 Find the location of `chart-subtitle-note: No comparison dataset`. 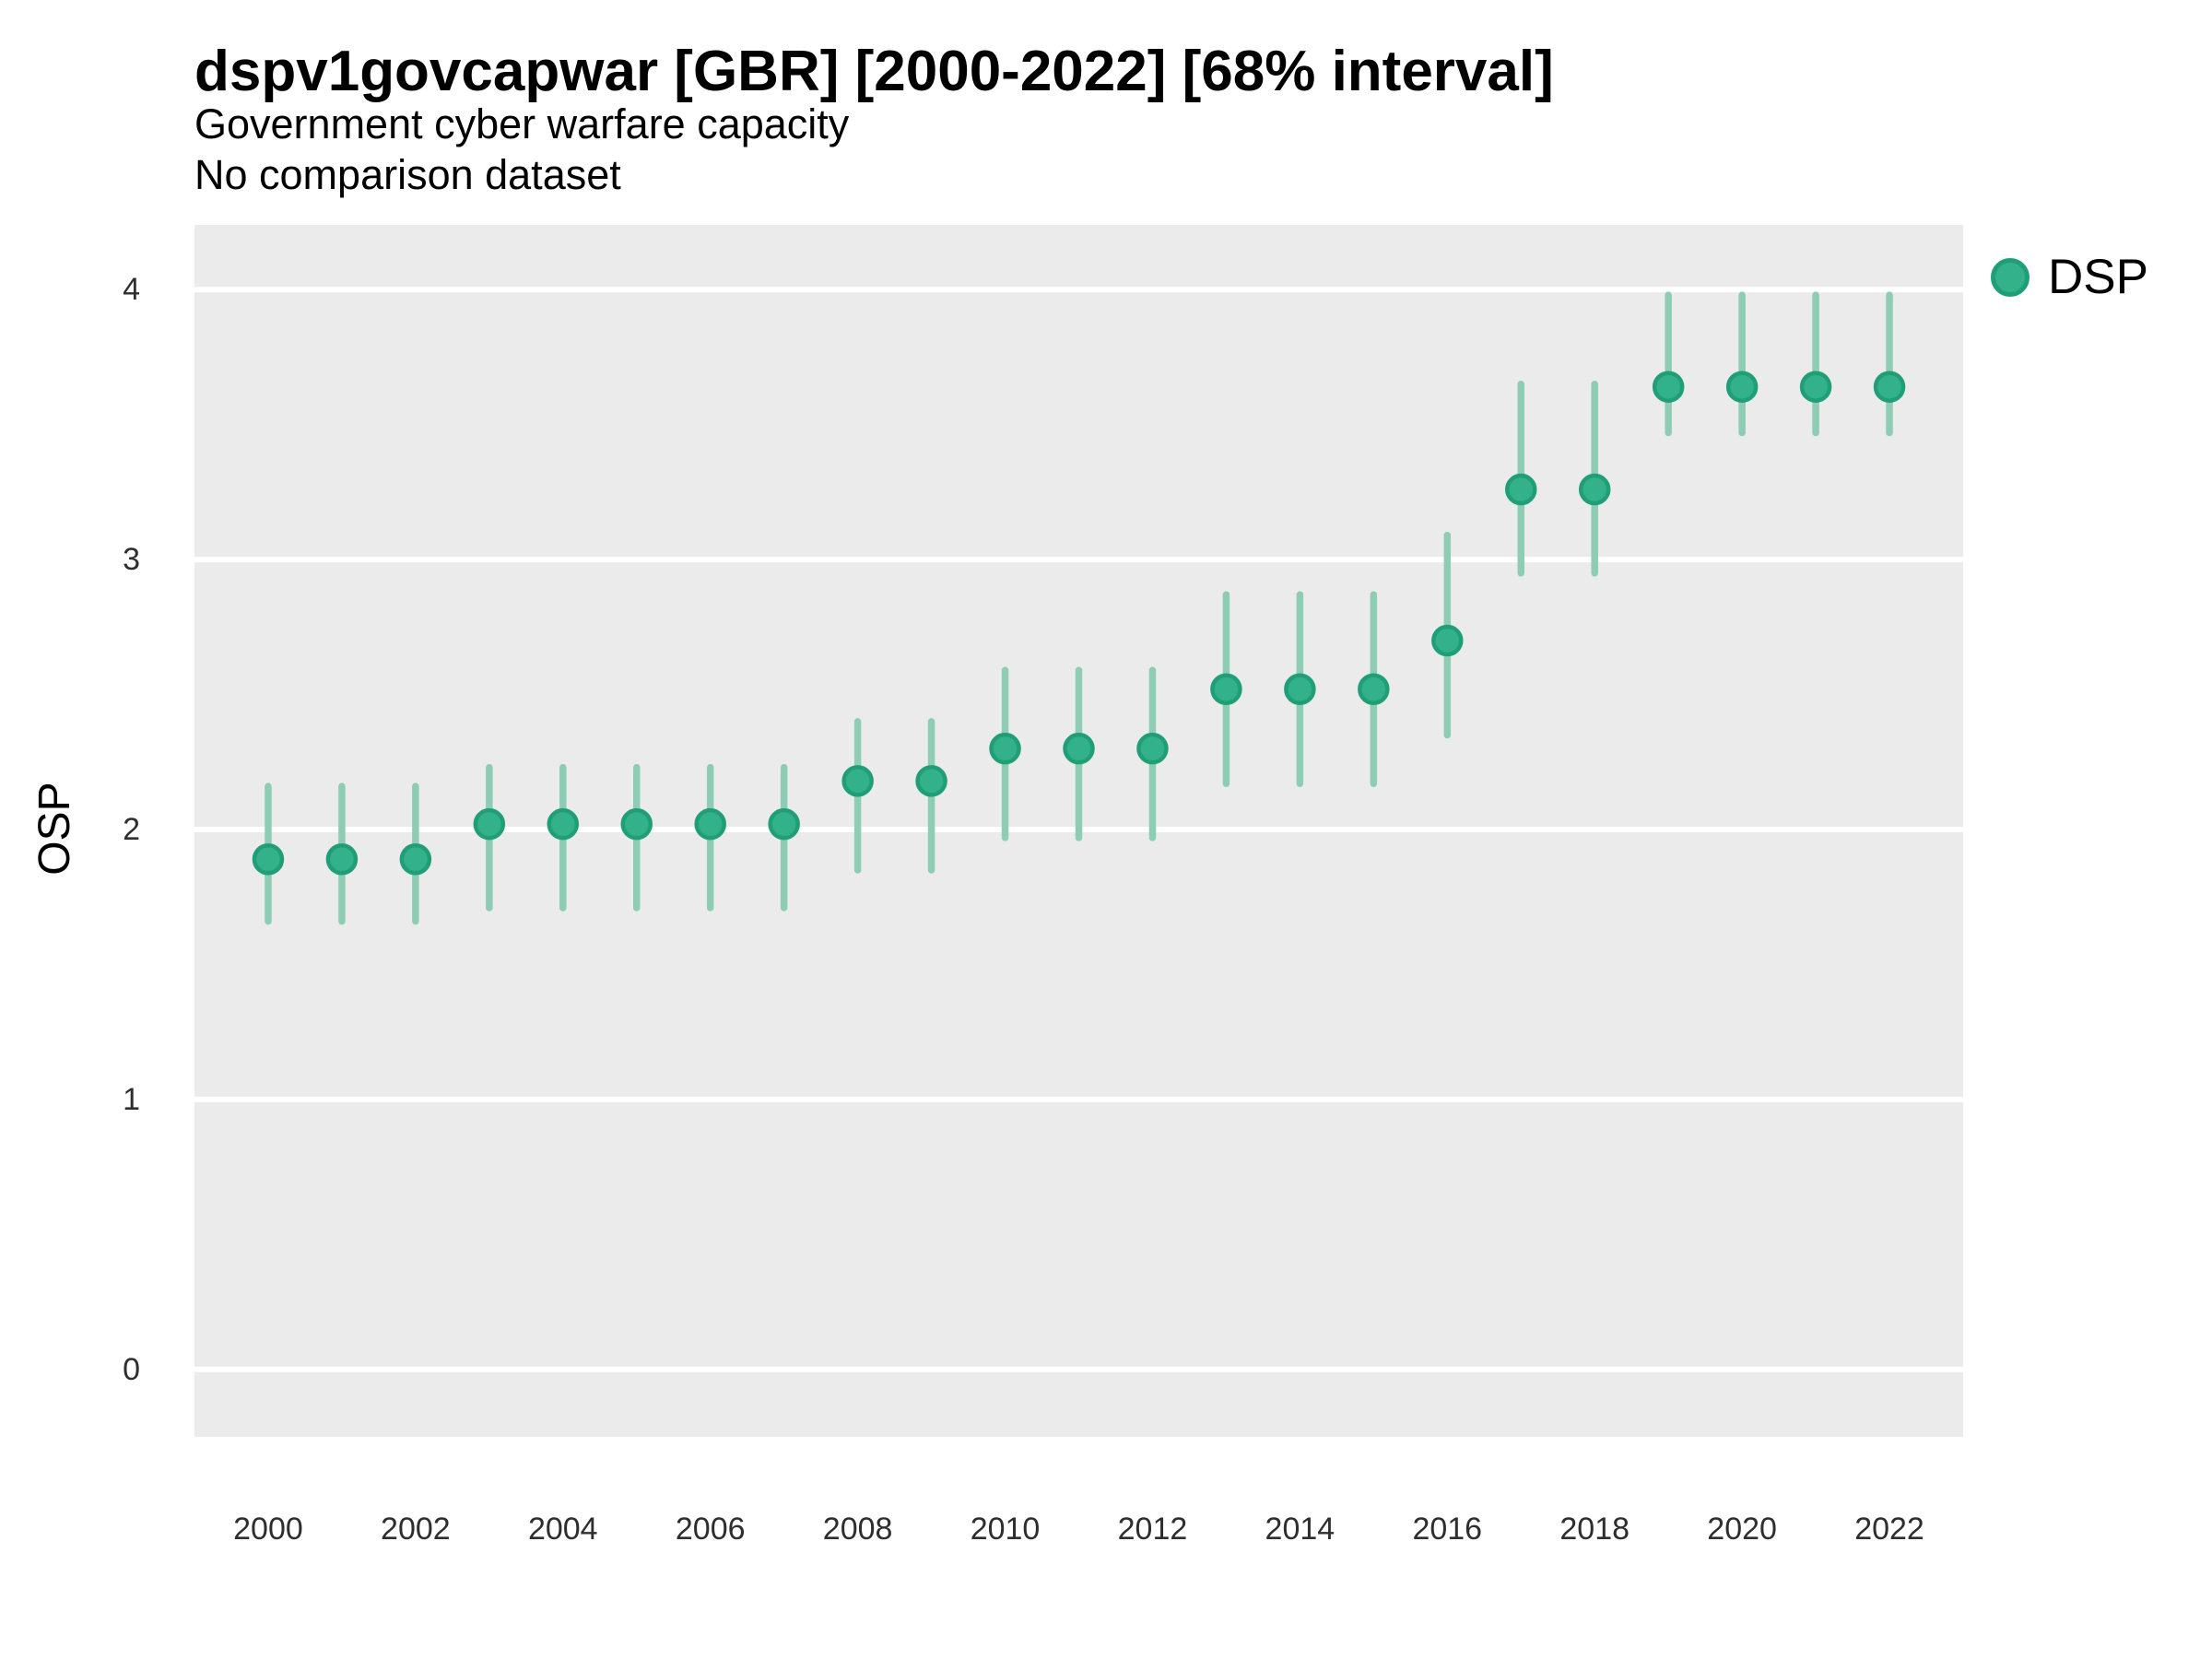

chart-subtitle-note: No comparison dataset is located at coordinates (407, 174).